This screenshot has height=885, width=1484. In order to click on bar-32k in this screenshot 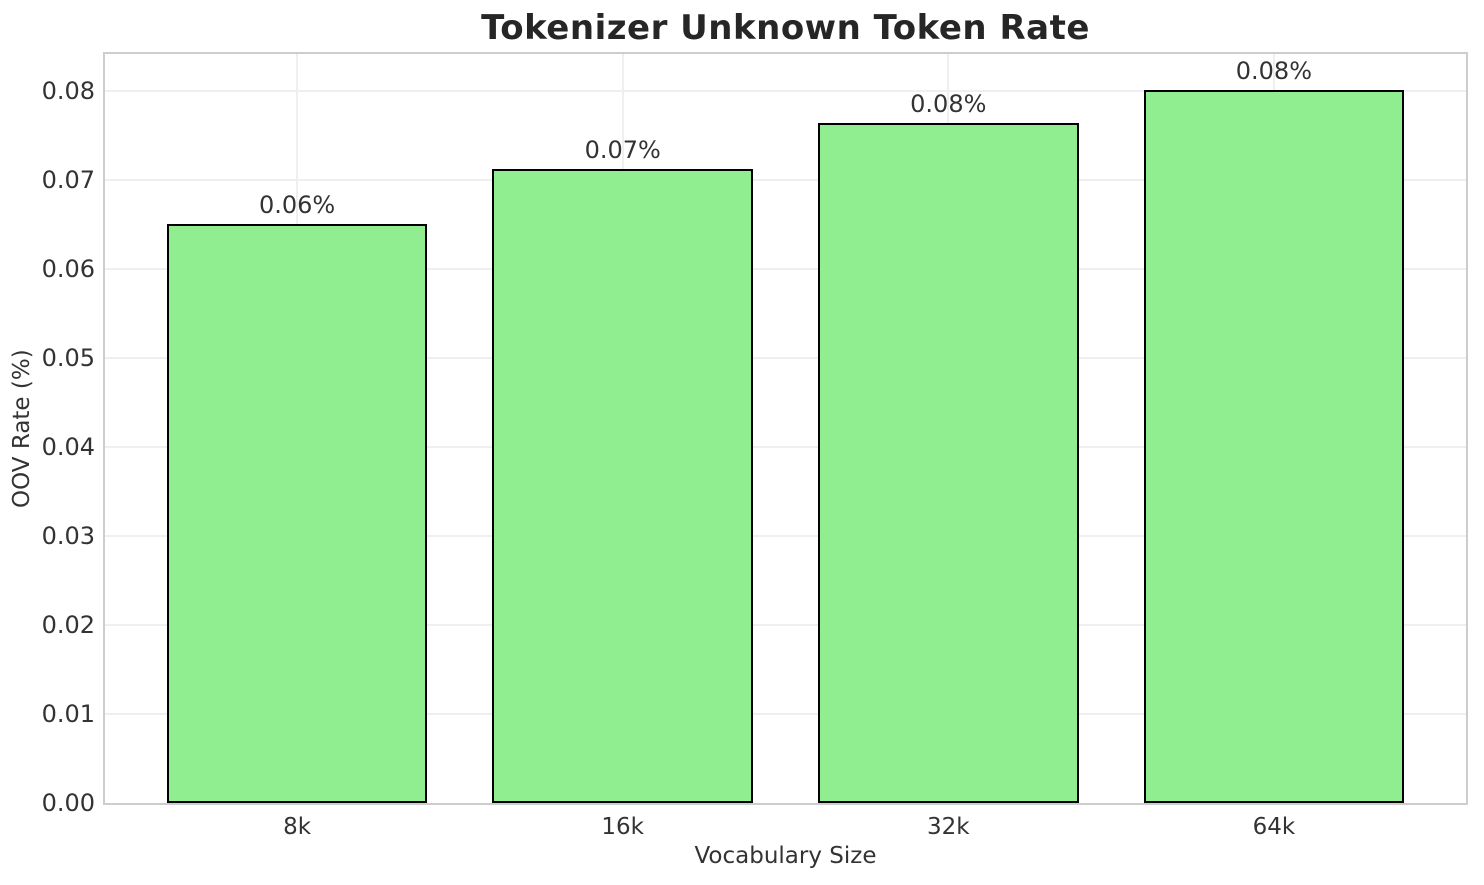, I will do `click(948, 463)`.